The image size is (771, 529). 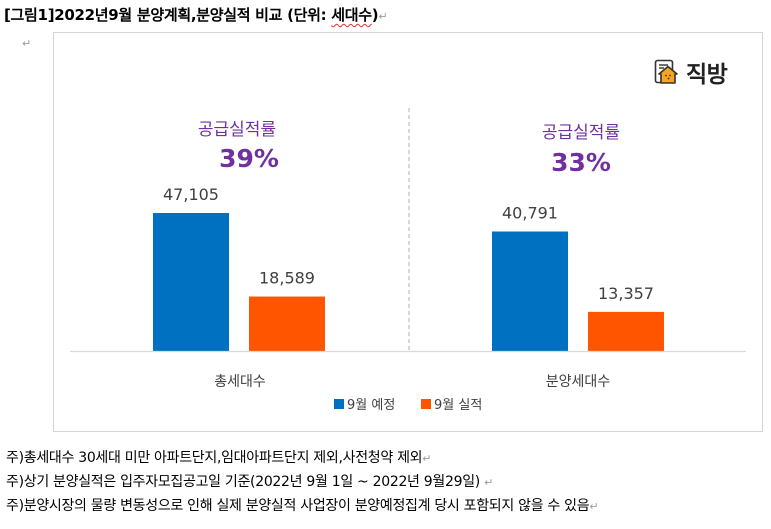 What do you see at coordinates (237, 130) in the screenshot?
I see `rate-label-0: 공급실적률` at bounding box center [237, 130].